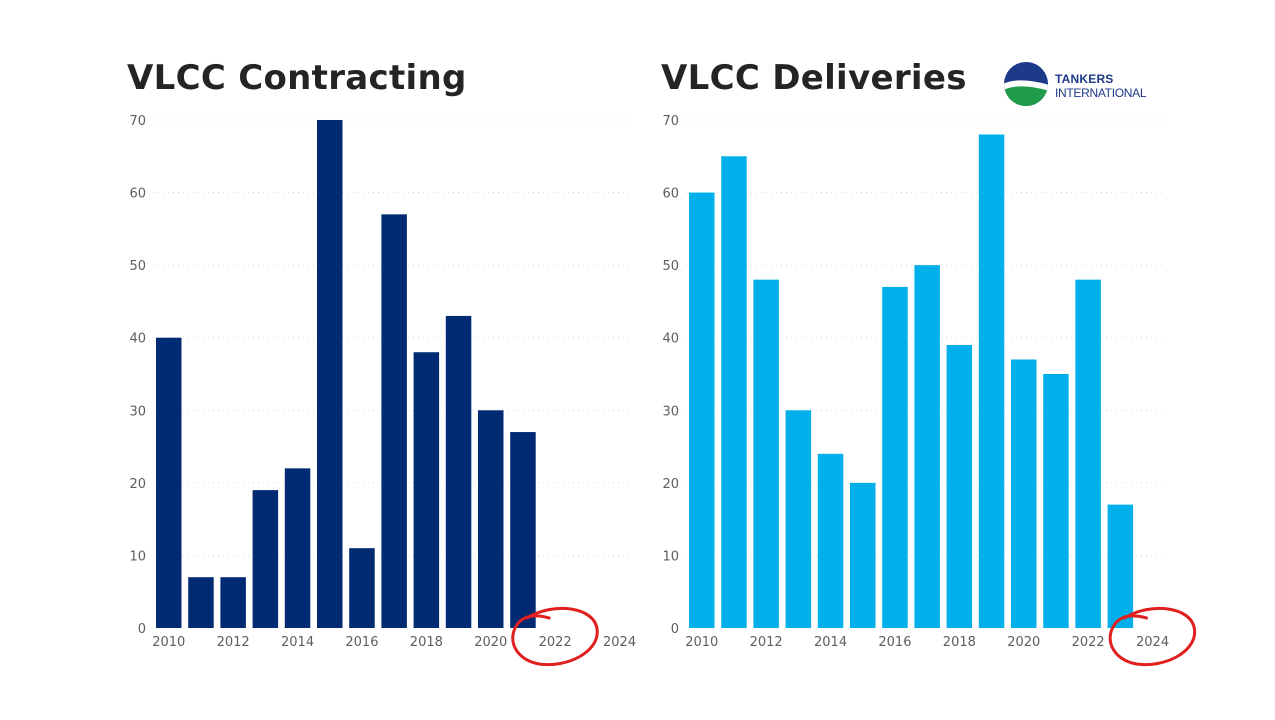  What do you see at coordinates (814, 78) in the screenshot?
I see `chart-title-deliveries: VLCC Deliveries` at bounding box center [814, 78].